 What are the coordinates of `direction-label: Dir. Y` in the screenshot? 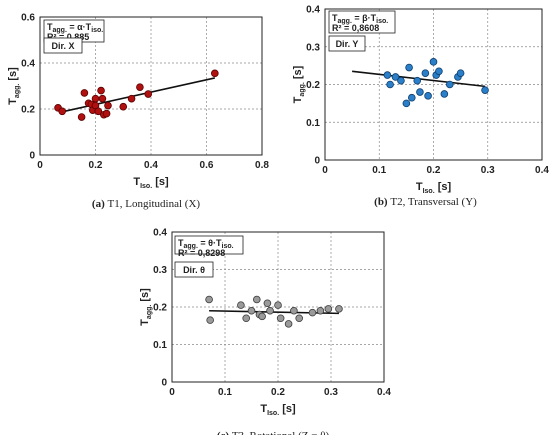 It's located at (347, 44).